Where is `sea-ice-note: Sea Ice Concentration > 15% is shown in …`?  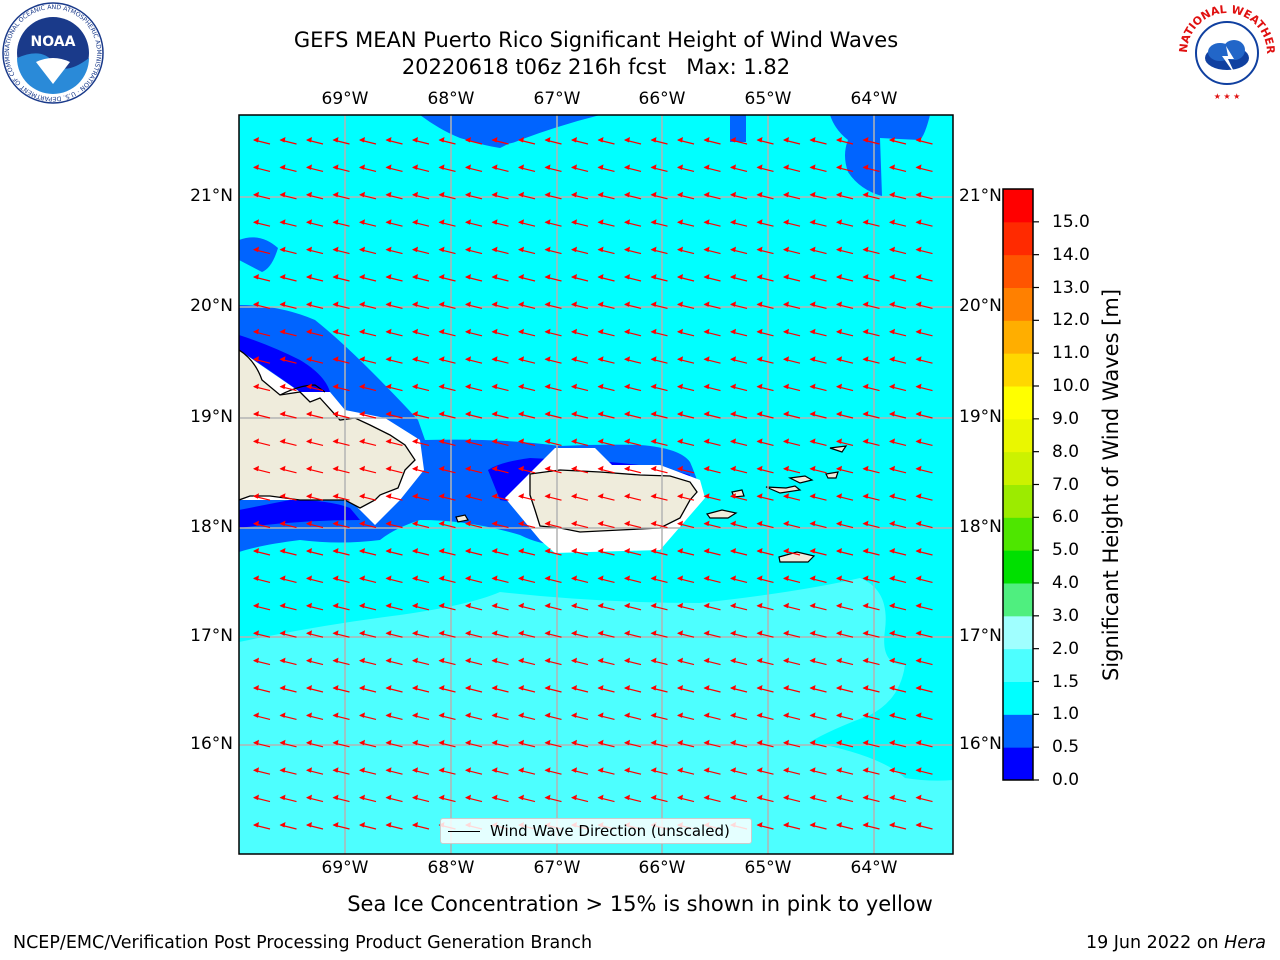 sea-ice-note: Sea Ice Concentration > 15% is shown in … is located at coordinates (640, 904).